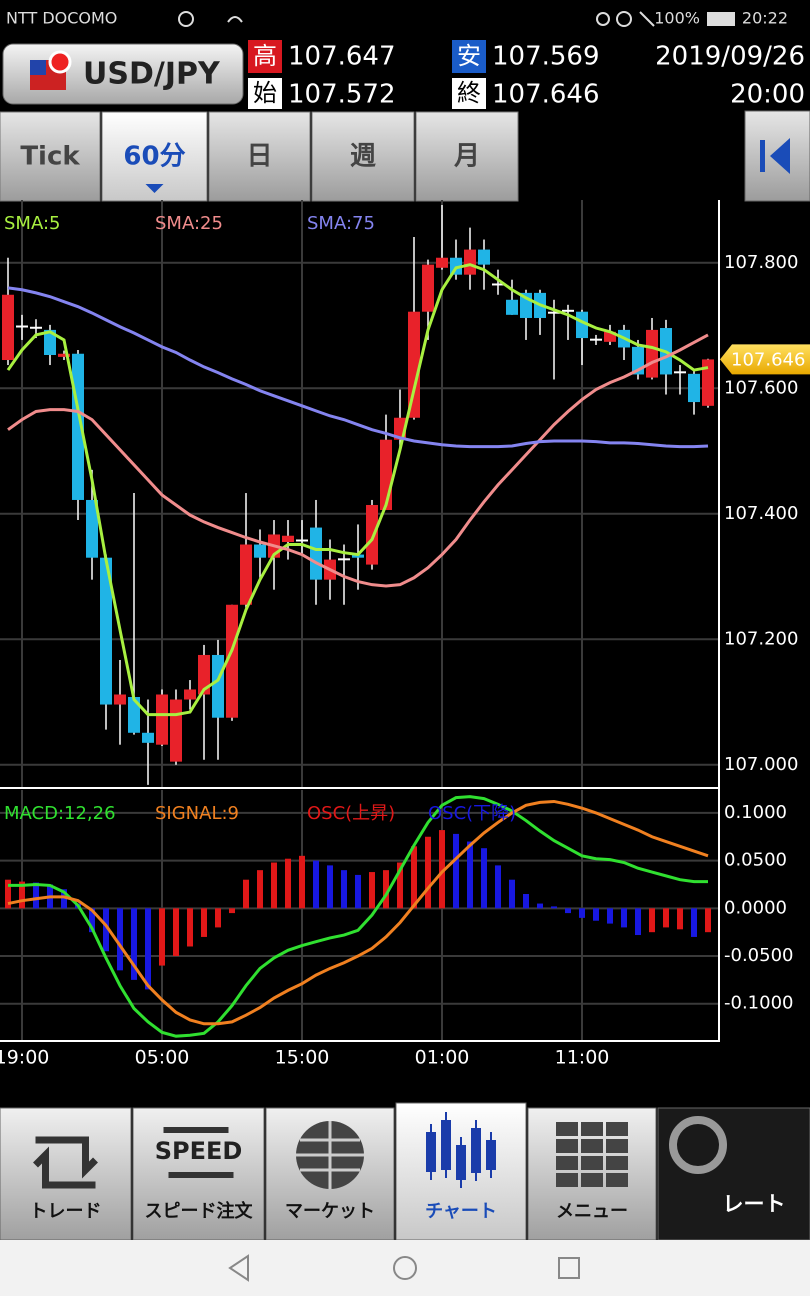  Describe the element at coordinates (197, 813) in the screenshot. I see `legend-entry: SIGNAL:9` at that location.